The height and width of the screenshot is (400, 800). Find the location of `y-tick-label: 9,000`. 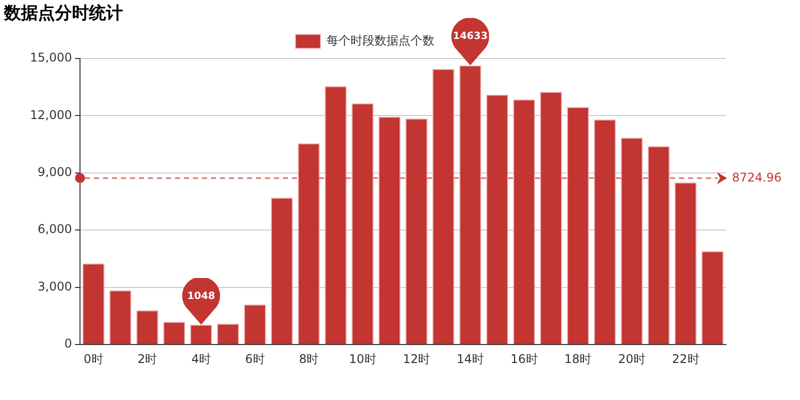

y-tick-label: 9,000 is located at coordinates (55, 172).